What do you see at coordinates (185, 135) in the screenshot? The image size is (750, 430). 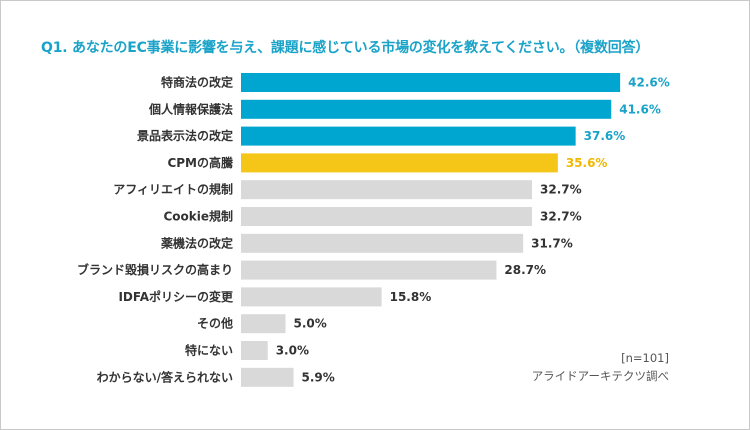 I see `category-label: 景品表示法の改定` at bounding box center [185, 135].